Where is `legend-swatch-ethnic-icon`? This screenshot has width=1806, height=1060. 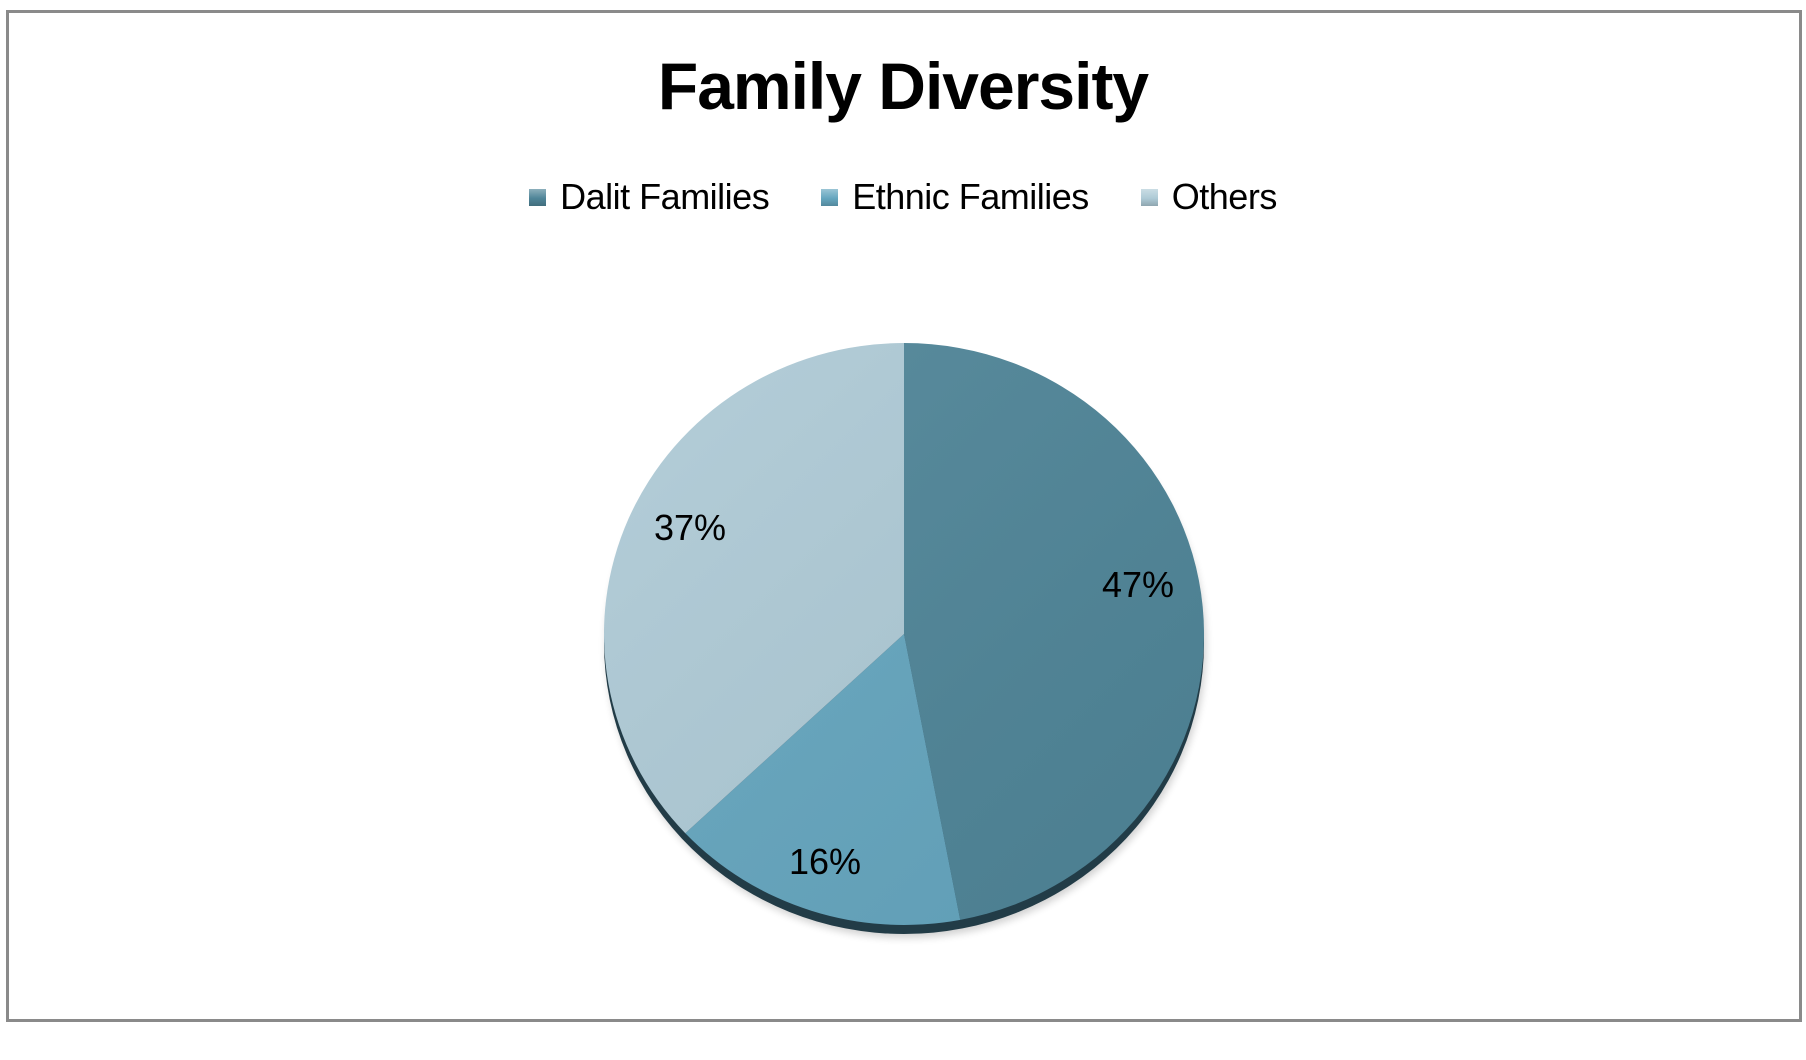 legend-swatch-ethnic-icon is located at coordinates (830, 197).